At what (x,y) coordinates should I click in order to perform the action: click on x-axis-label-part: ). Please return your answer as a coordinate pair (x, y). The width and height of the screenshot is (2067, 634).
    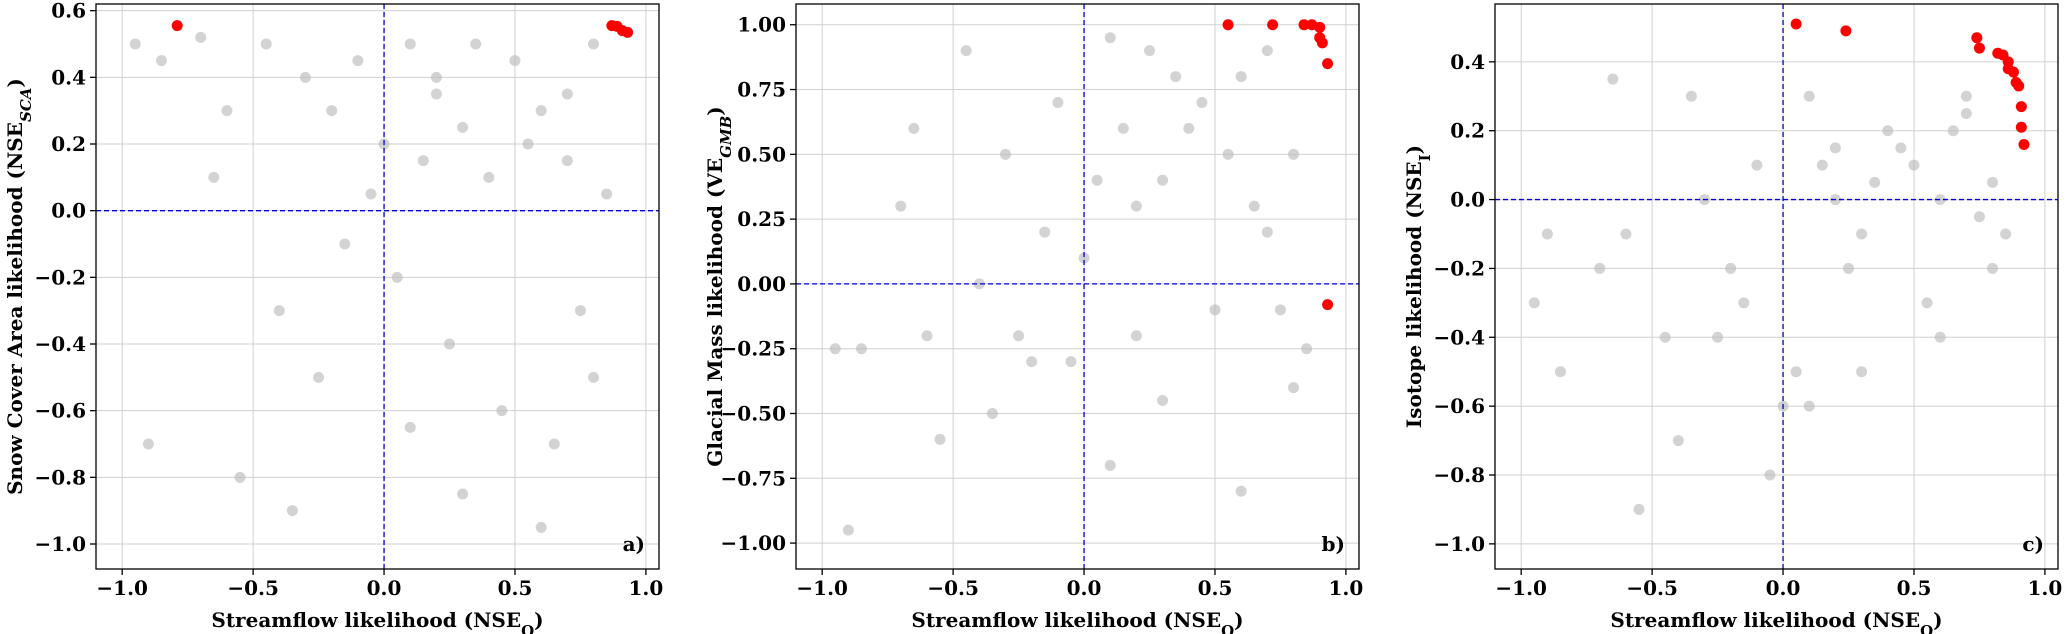
    Looking at the image, I should click on (1238, 620).